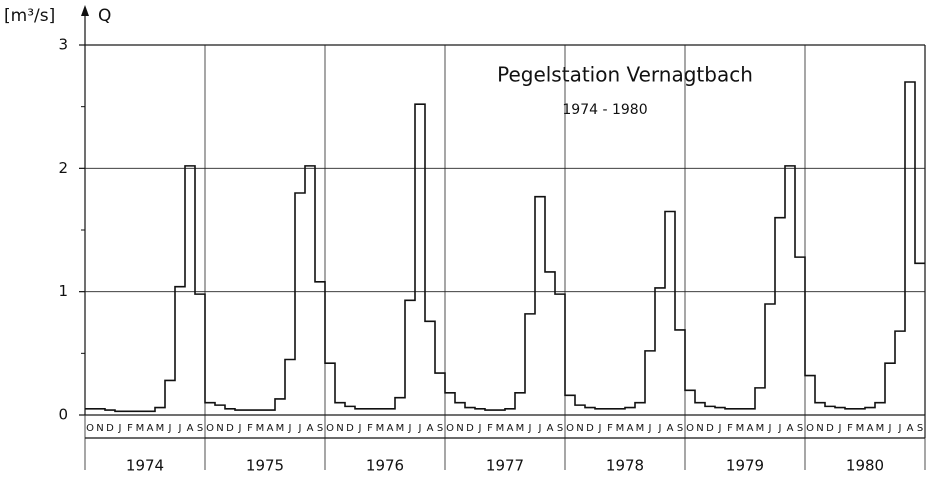 This screenshot has height=481, width=927. I want to click on year-label: 1974, so click(145, 466).